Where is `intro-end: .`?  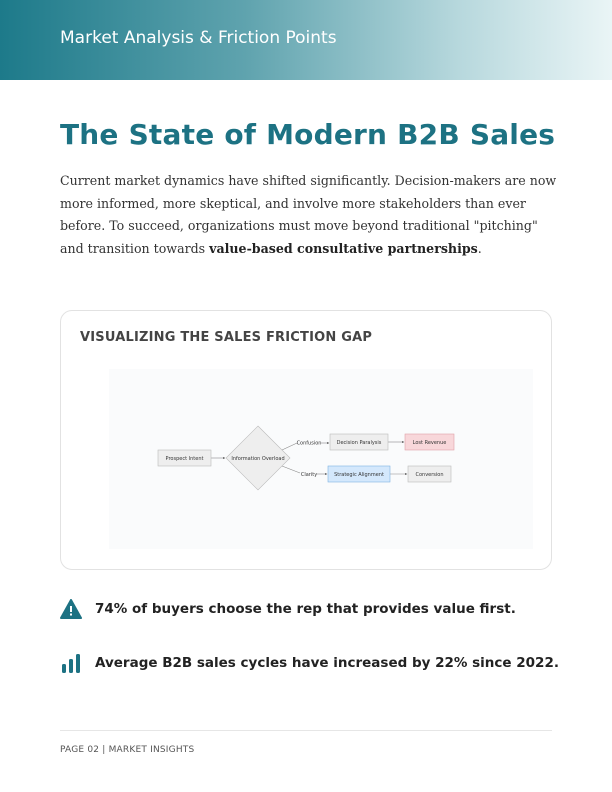 intro-end: . is located at coordinates (479, 248).